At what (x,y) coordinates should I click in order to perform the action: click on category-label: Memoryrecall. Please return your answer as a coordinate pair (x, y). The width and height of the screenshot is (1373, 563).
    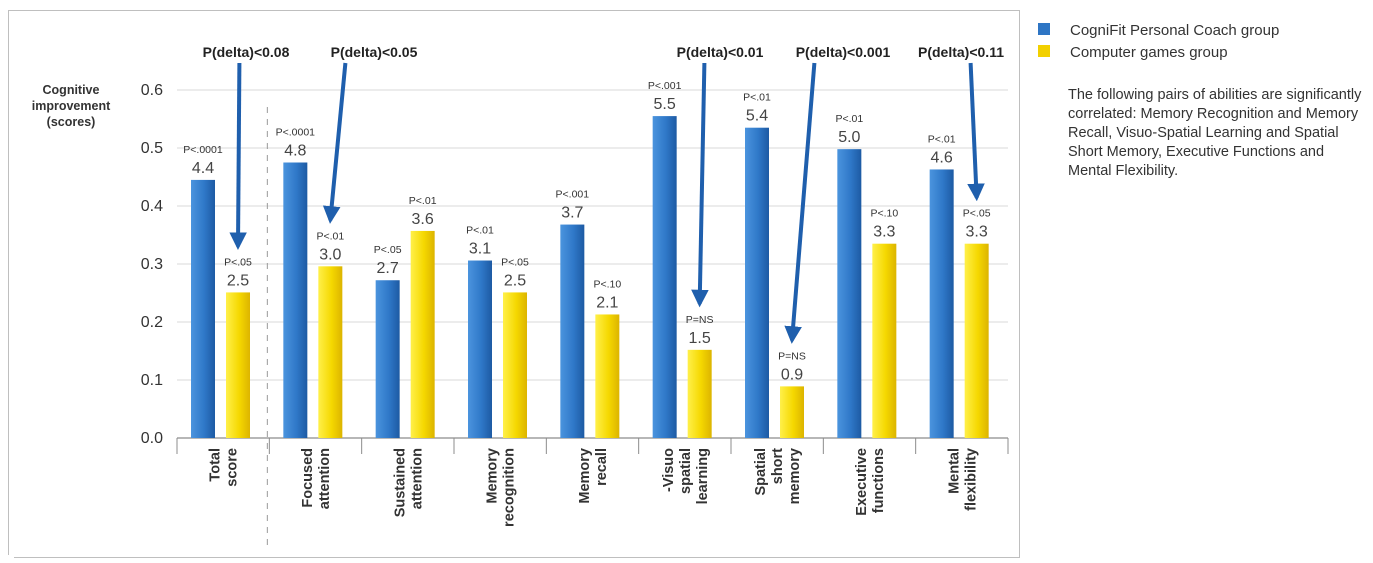
    Looking at the image, I should click on (593, 476).